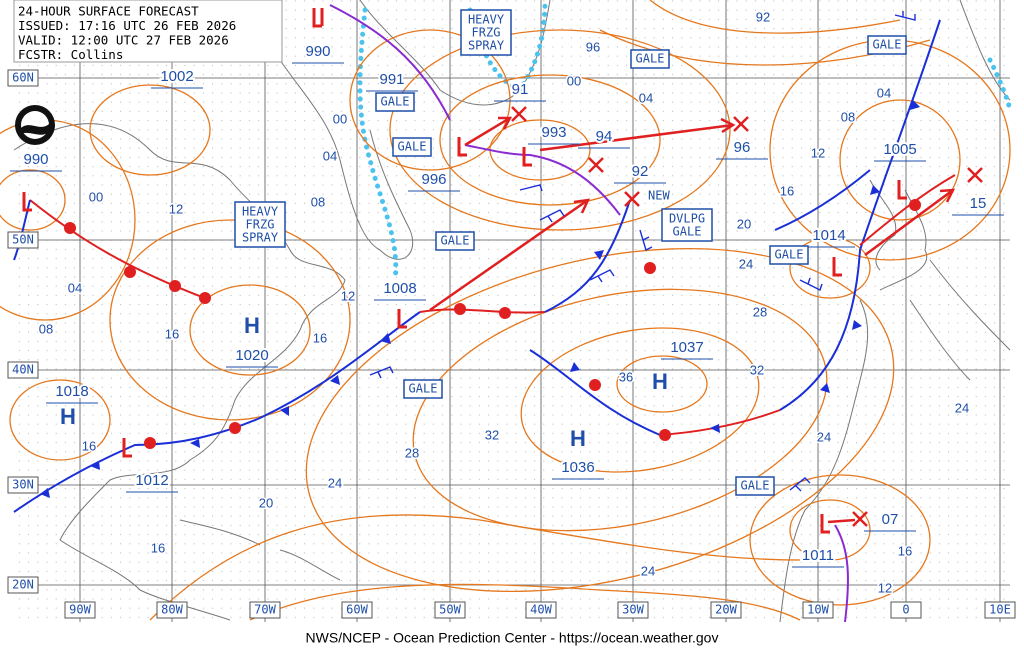 This screenshot has width=1024, height=652. I want to click on pressure-label: 993, so click(553, 132).